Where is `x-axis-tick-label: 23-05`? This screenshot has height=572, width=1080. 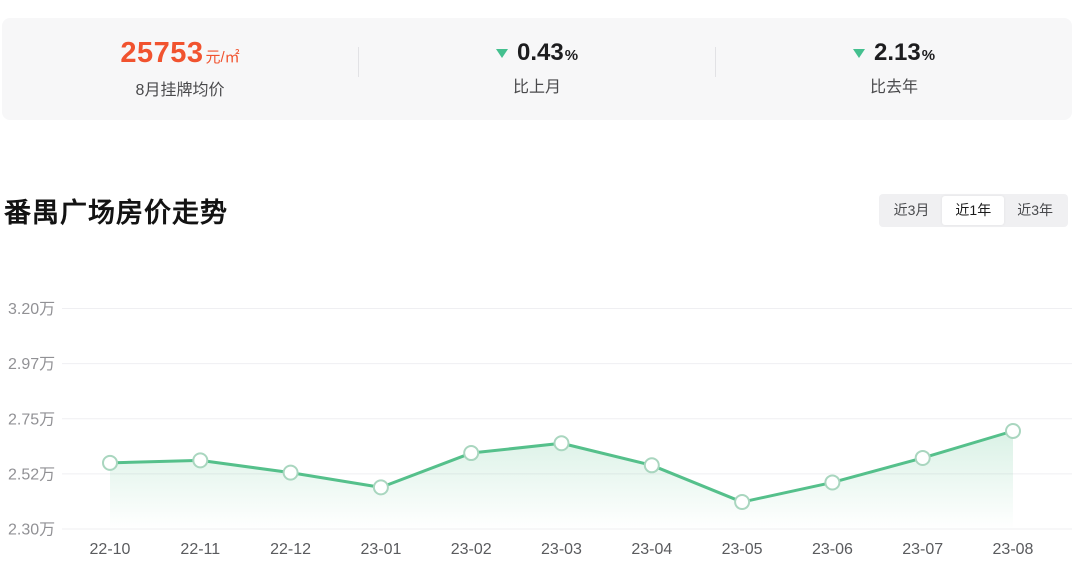
x-axis-tick-label: 23-05 is located at coordinates (742, 549).